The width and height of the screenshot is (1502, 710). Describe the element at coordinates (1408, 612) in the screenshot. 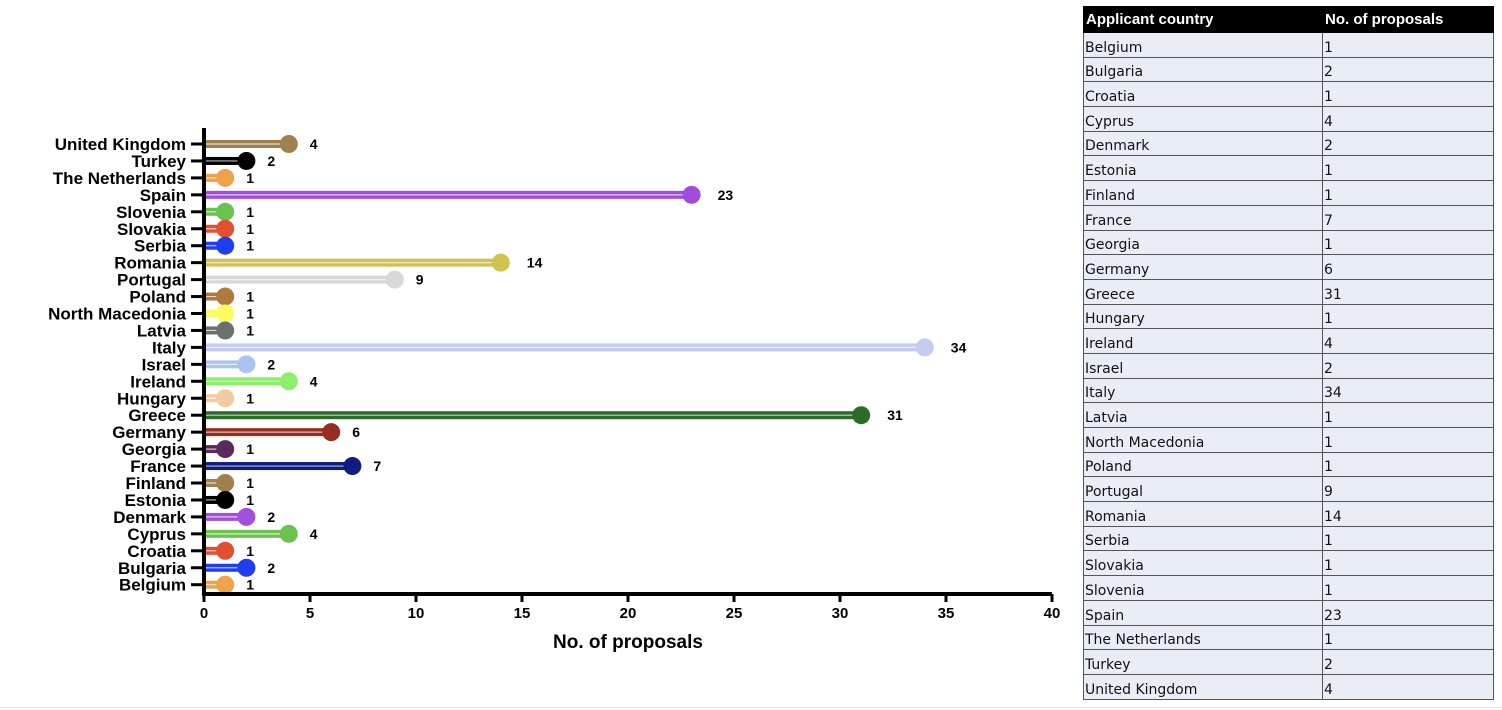

I see `proposals-cell: 23` at that location.